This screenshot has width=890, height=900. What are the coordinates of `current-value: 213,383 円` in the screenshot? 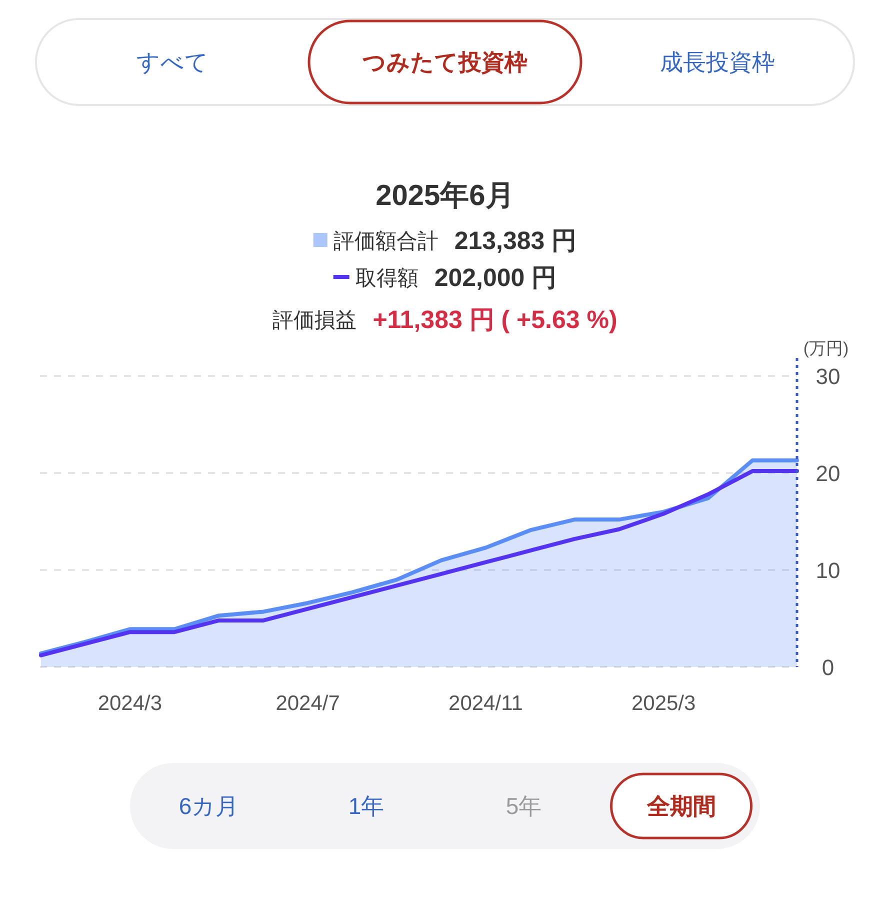 It's located at (515, 241).